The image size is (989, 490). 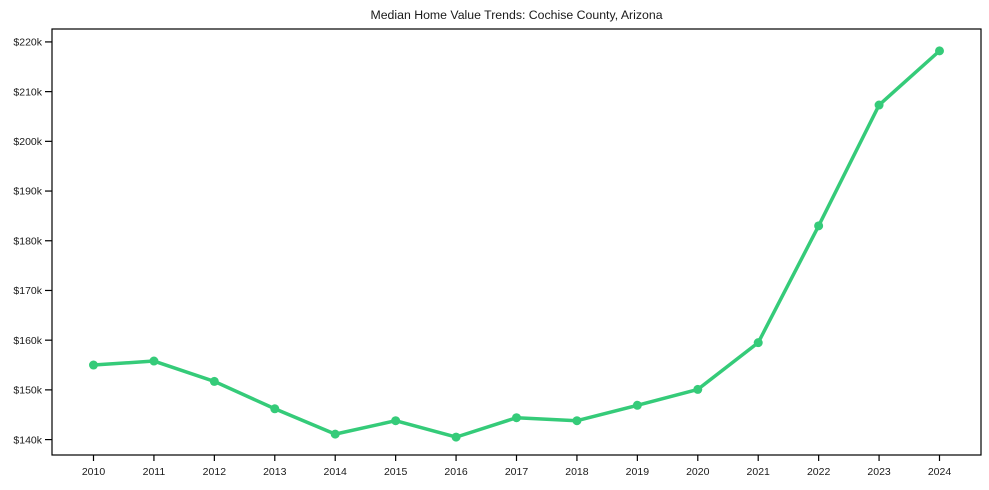 I want to click on x-tick-label: 2013, so click(x=275, y=472).